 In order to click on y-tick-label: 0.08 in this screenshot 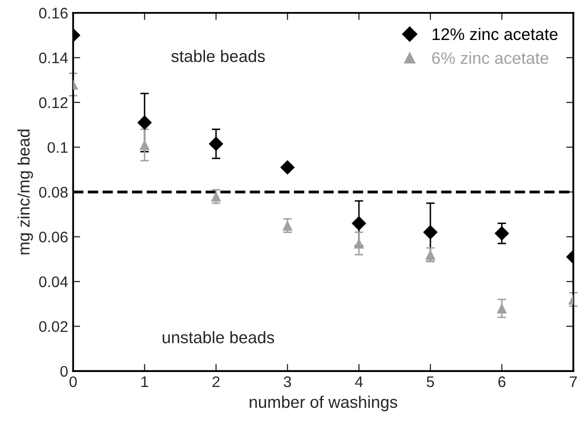, I will do `click(53, 192)`.